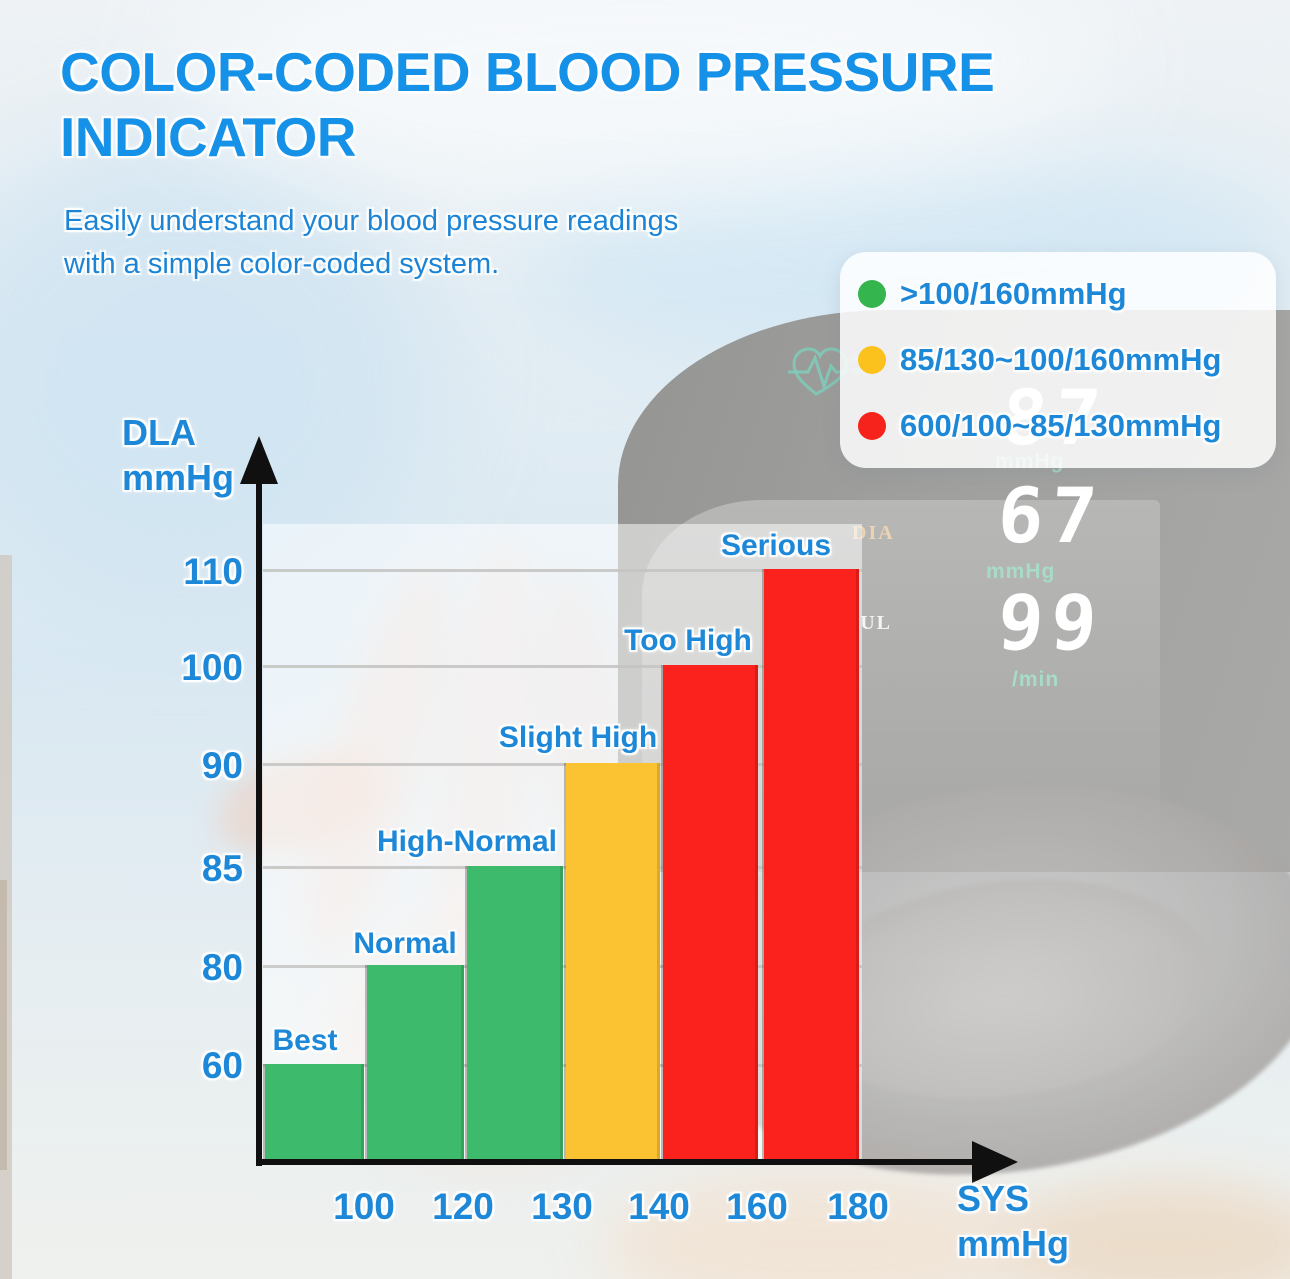 The width and height of the screenshot is (1290, 1279). I want to click on bar-label-high-normal: High-Normal, so click(467, 841).